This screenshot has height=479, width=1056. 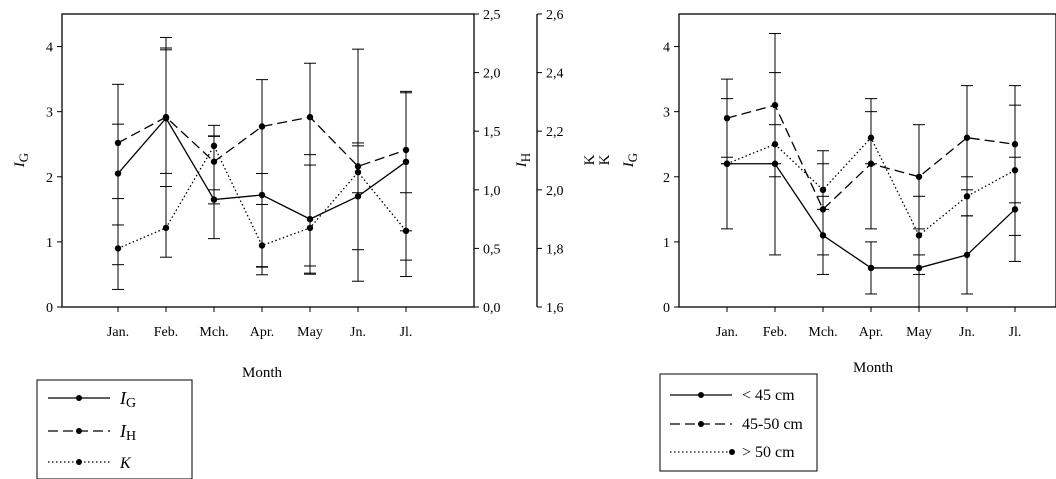 I want to click on legend-label-ig: IG, so click(x=127, y=399).